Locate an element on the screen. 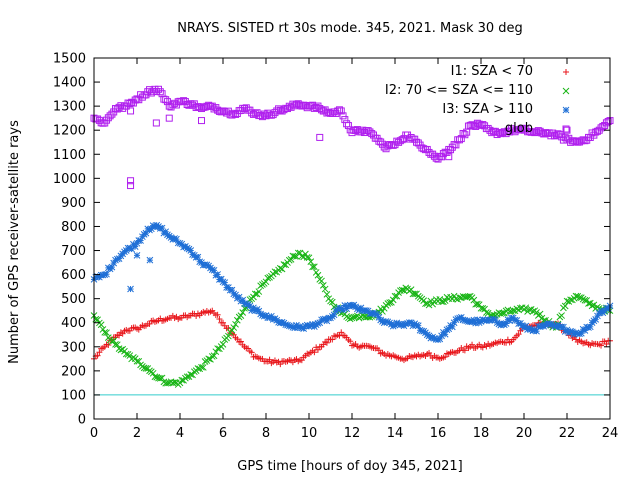 The image size is (640, 480). y-tick-label: 300 is located at coordinates (73, 347).